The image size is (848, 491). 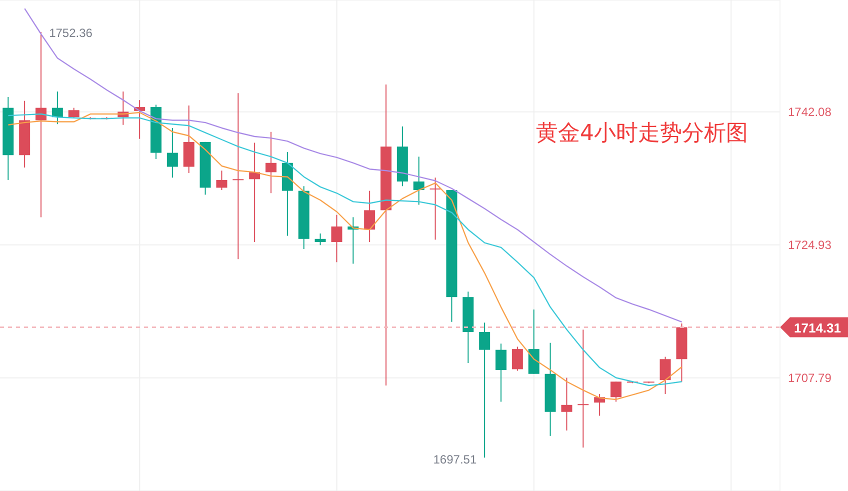 What do you see at coordinates (810, 112) in the screenshot?
I see `y-tick-label: 1742.08` at bounding box center [810, 112].